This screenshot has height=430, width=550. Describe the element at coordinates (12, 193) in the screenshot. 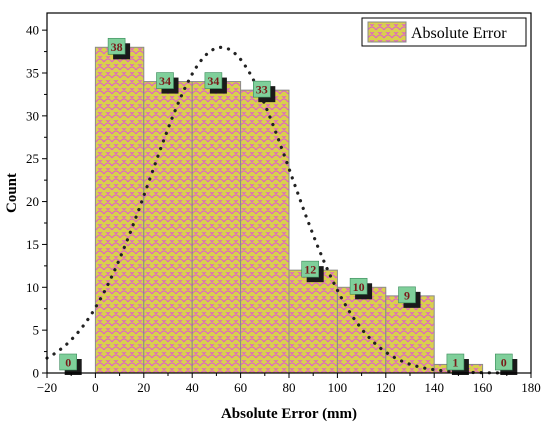

I see `y-axis-title: Count` at that location.